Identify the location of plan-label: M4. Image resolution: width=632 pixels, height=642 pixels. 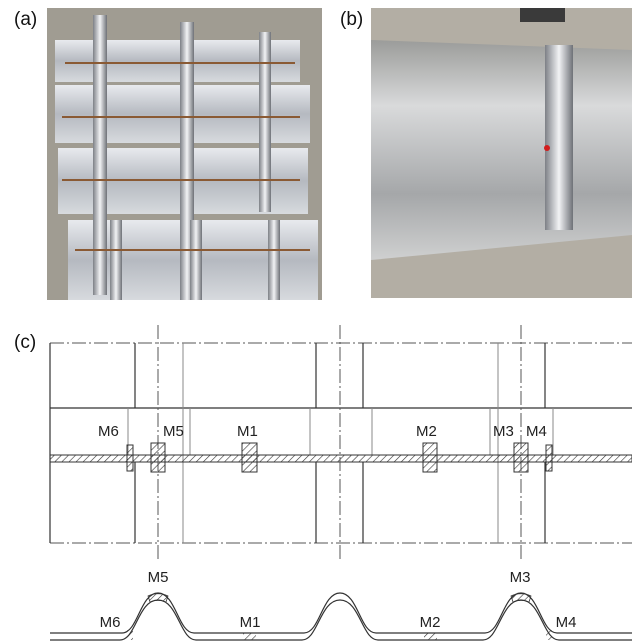
(536, 431).